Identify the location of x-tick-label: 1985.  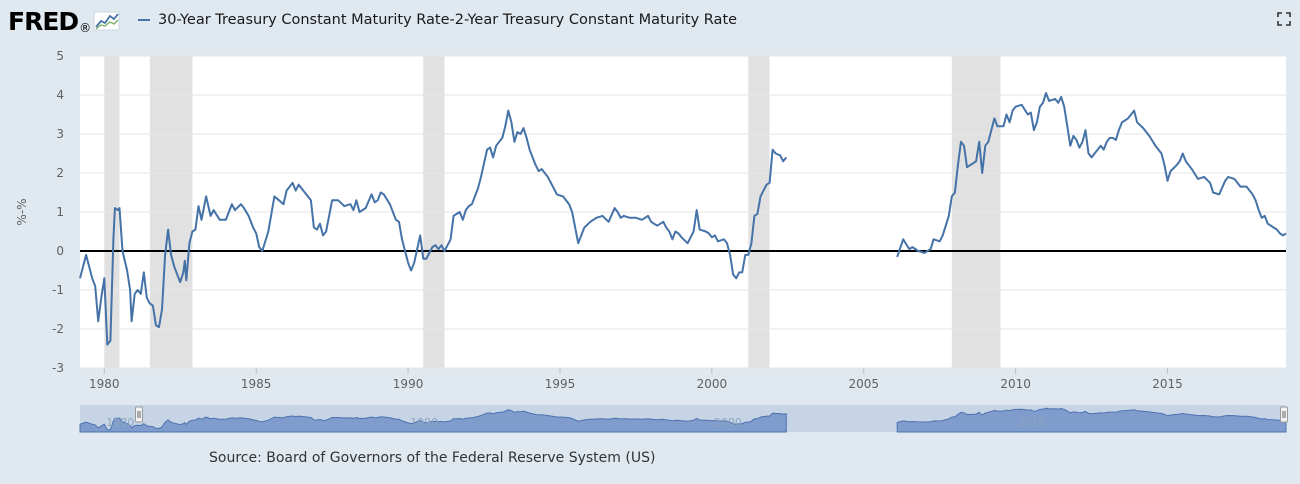
(256, 384).